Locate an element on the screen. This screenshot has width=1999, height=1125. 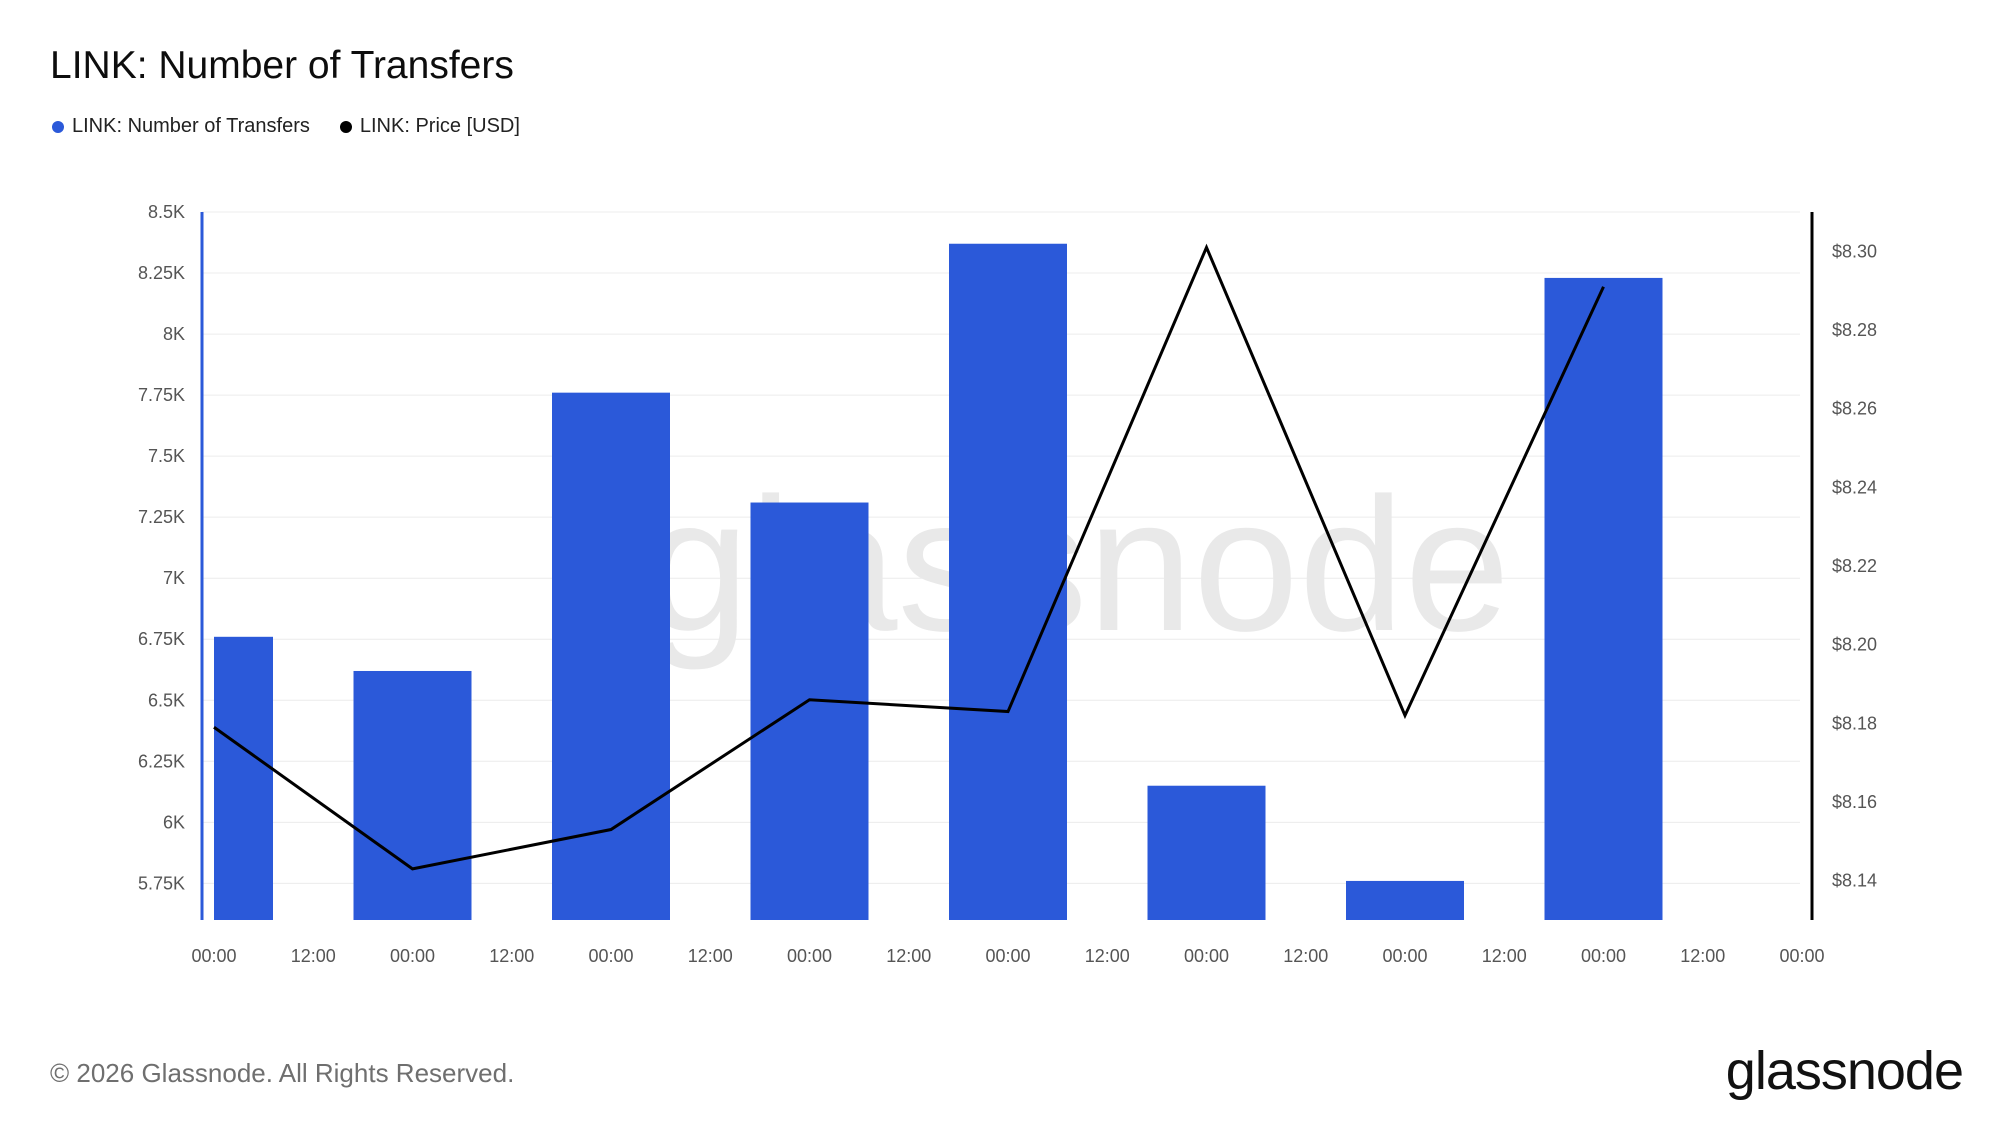
right-tick-label: $8.18 is located at coordinates (1854, 723).